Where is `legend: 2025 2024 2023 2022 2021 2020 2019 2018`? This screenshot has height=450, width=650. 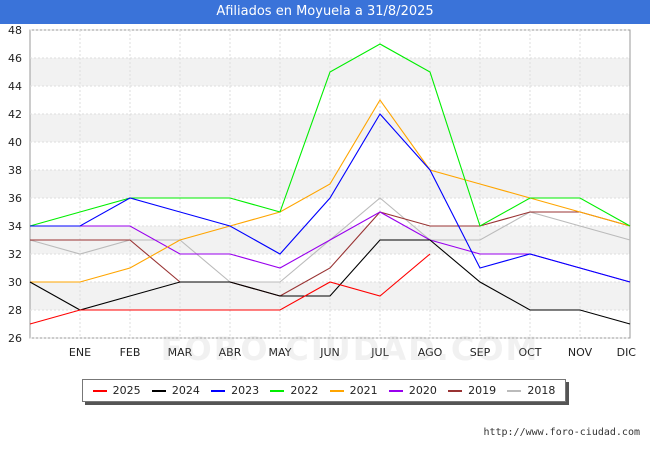 legend: 2025 2024 2023 2022 2021 2020 2019 2018 is located at coordinates (324, 390).